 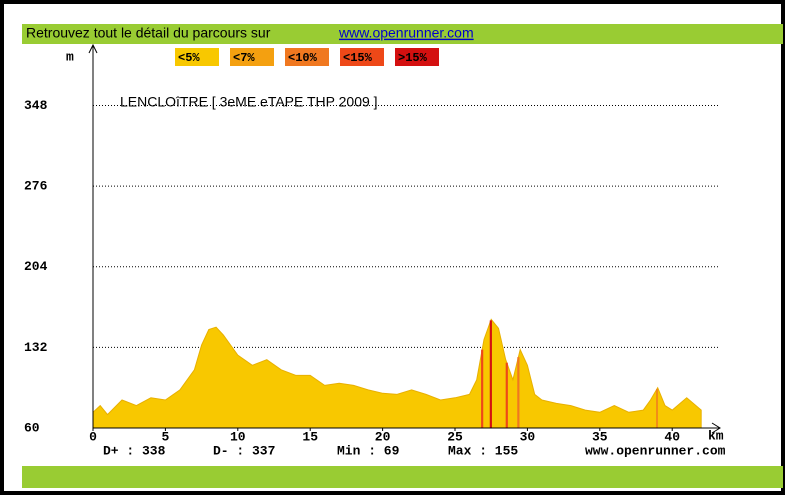 What do you see at coordinates (600, 436) in the screenshot?
I see `x-tick-label: 35` at bounding box center [600, 436].